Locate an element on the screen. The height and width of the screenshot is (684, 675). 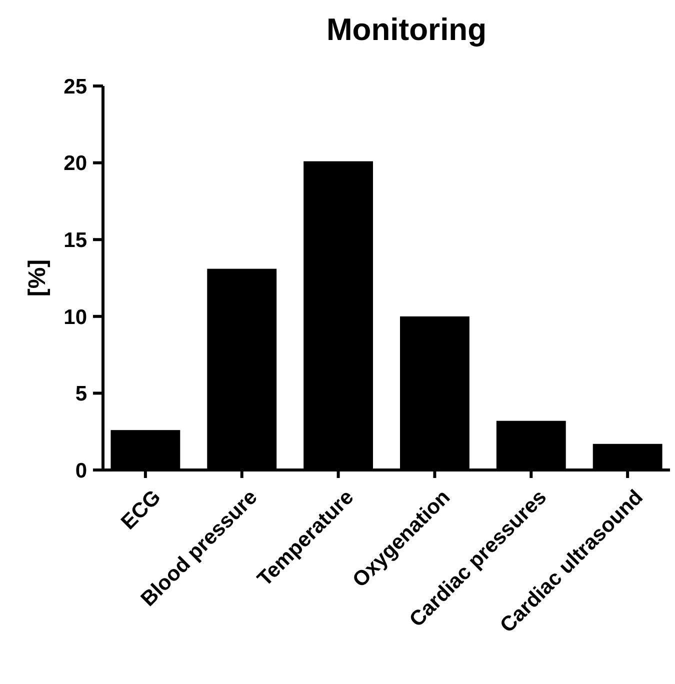
y-axis-title: [%] is located at coordinates (37, 278).